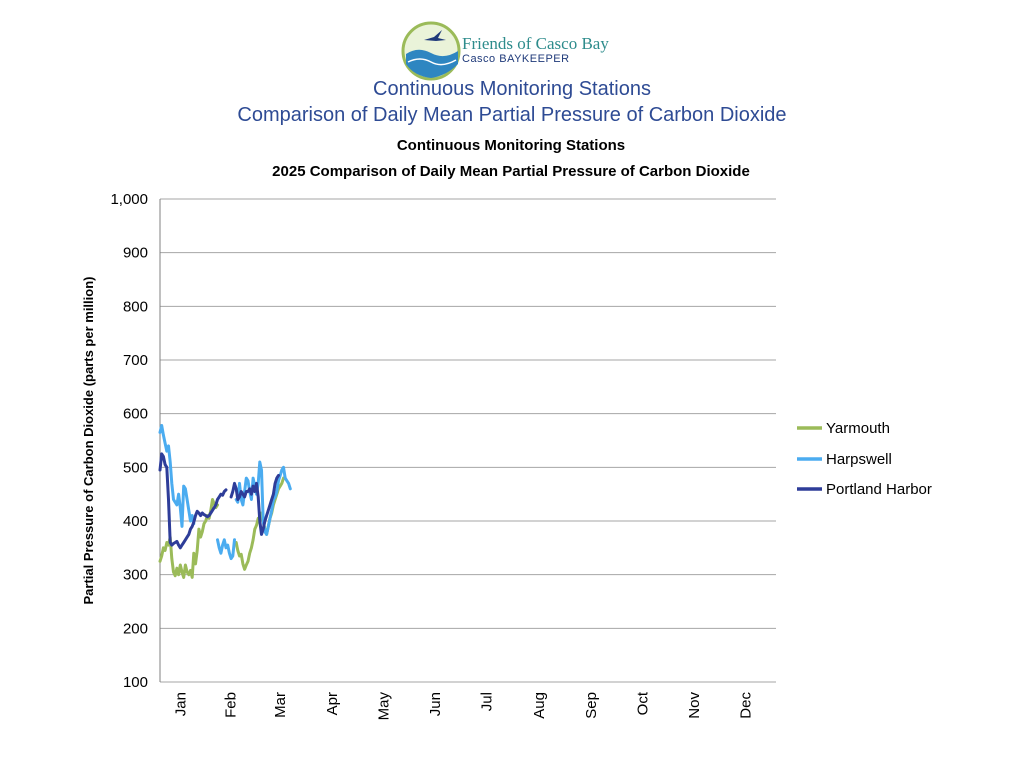  What do you see at coordinates (135, 521) in the screenshot?
I see `y-tick-label: 400` at bounding box center [135, 521].